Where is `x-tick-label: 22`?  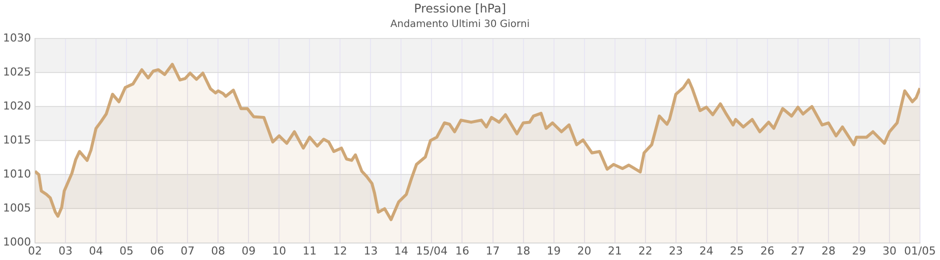 x-tick-label: 22 is located at coordinates (645, 251).